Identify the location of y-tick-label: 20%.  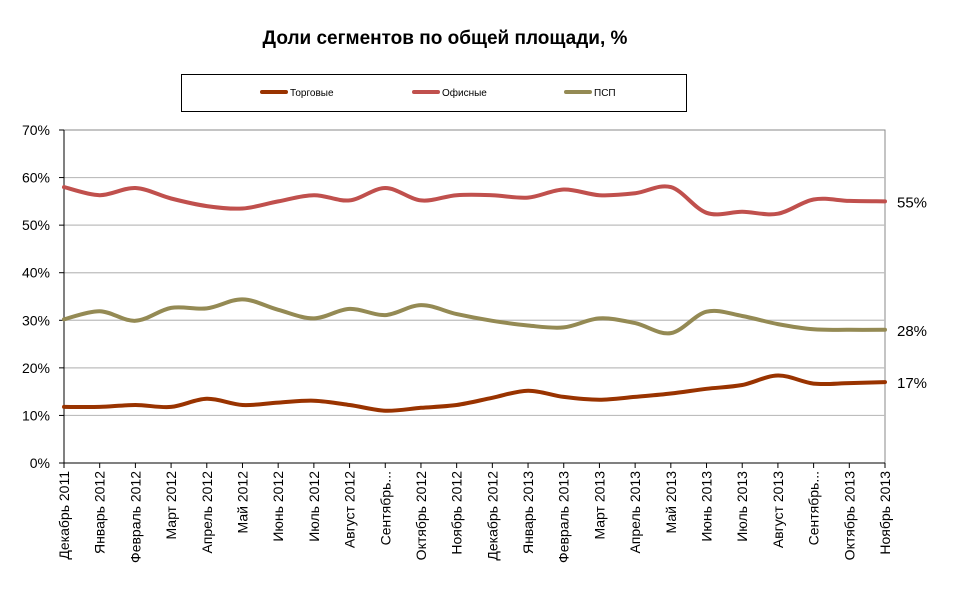
(36, 368).